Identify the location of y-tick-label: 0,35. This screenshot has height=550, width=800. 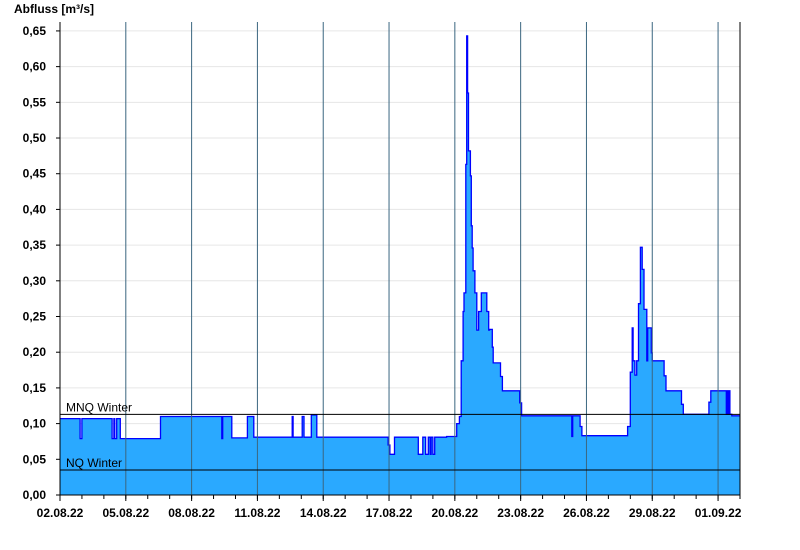
(35, 245).